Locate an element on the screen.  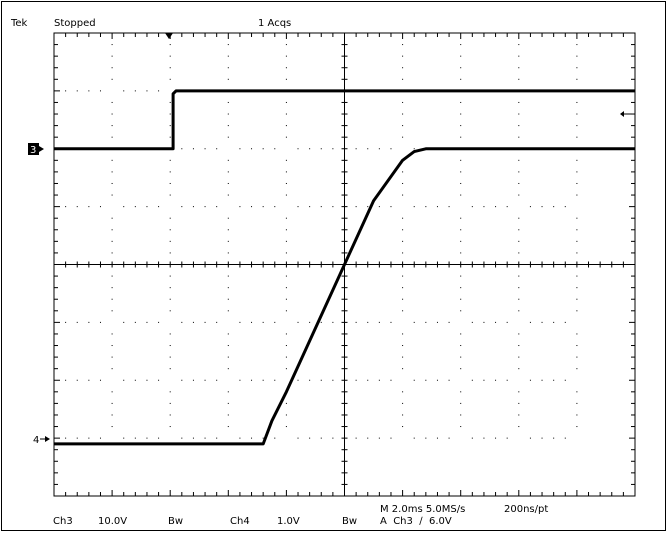
ch3-ground-marker: 3 is located at coordinates (36, 149).